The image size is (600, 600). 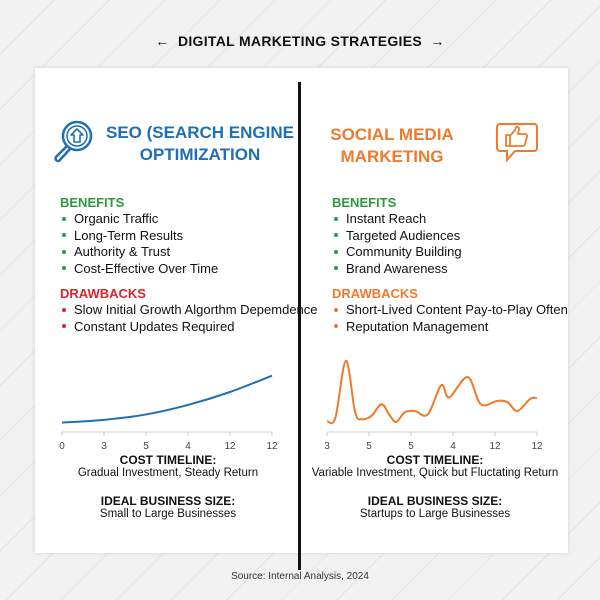 I want to click on list-item: Reputation Management, so click(x=450, y=327).